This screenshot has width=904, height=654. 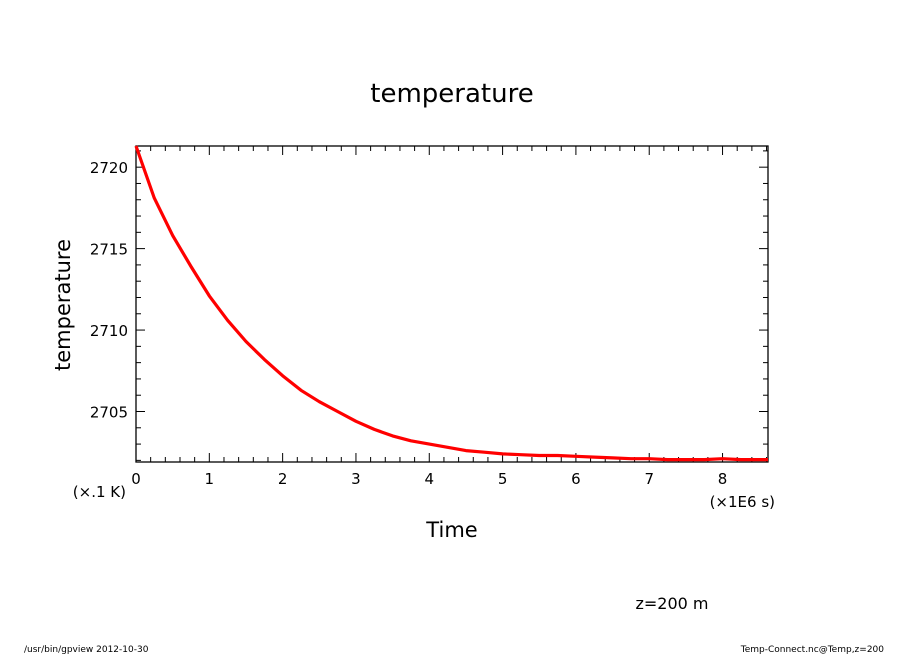 I want to click on x-tick-label: 1, so click(x=210, y=479).